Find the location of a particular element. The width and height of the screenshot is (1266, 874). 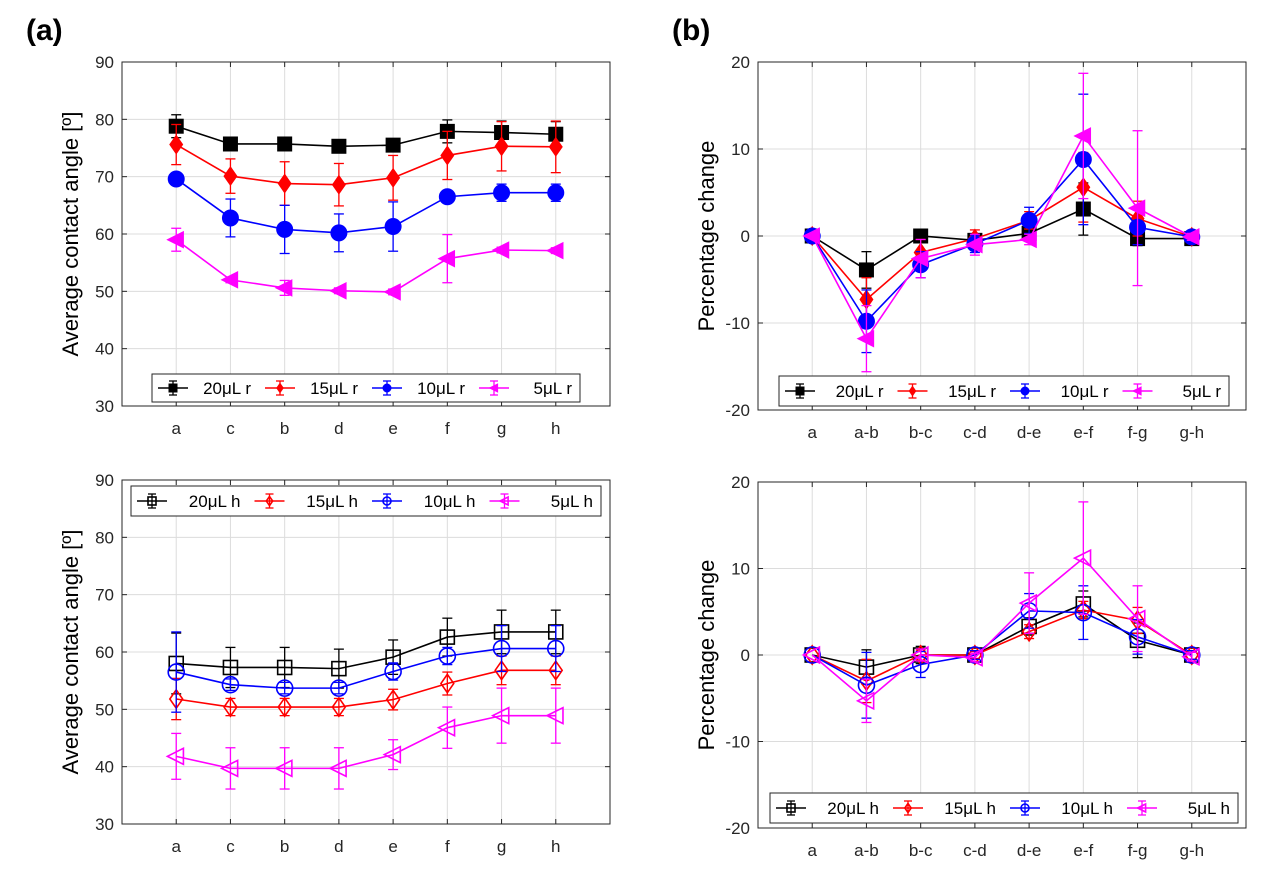

y-tick-label: -10 is located at coordinates (737, 742).